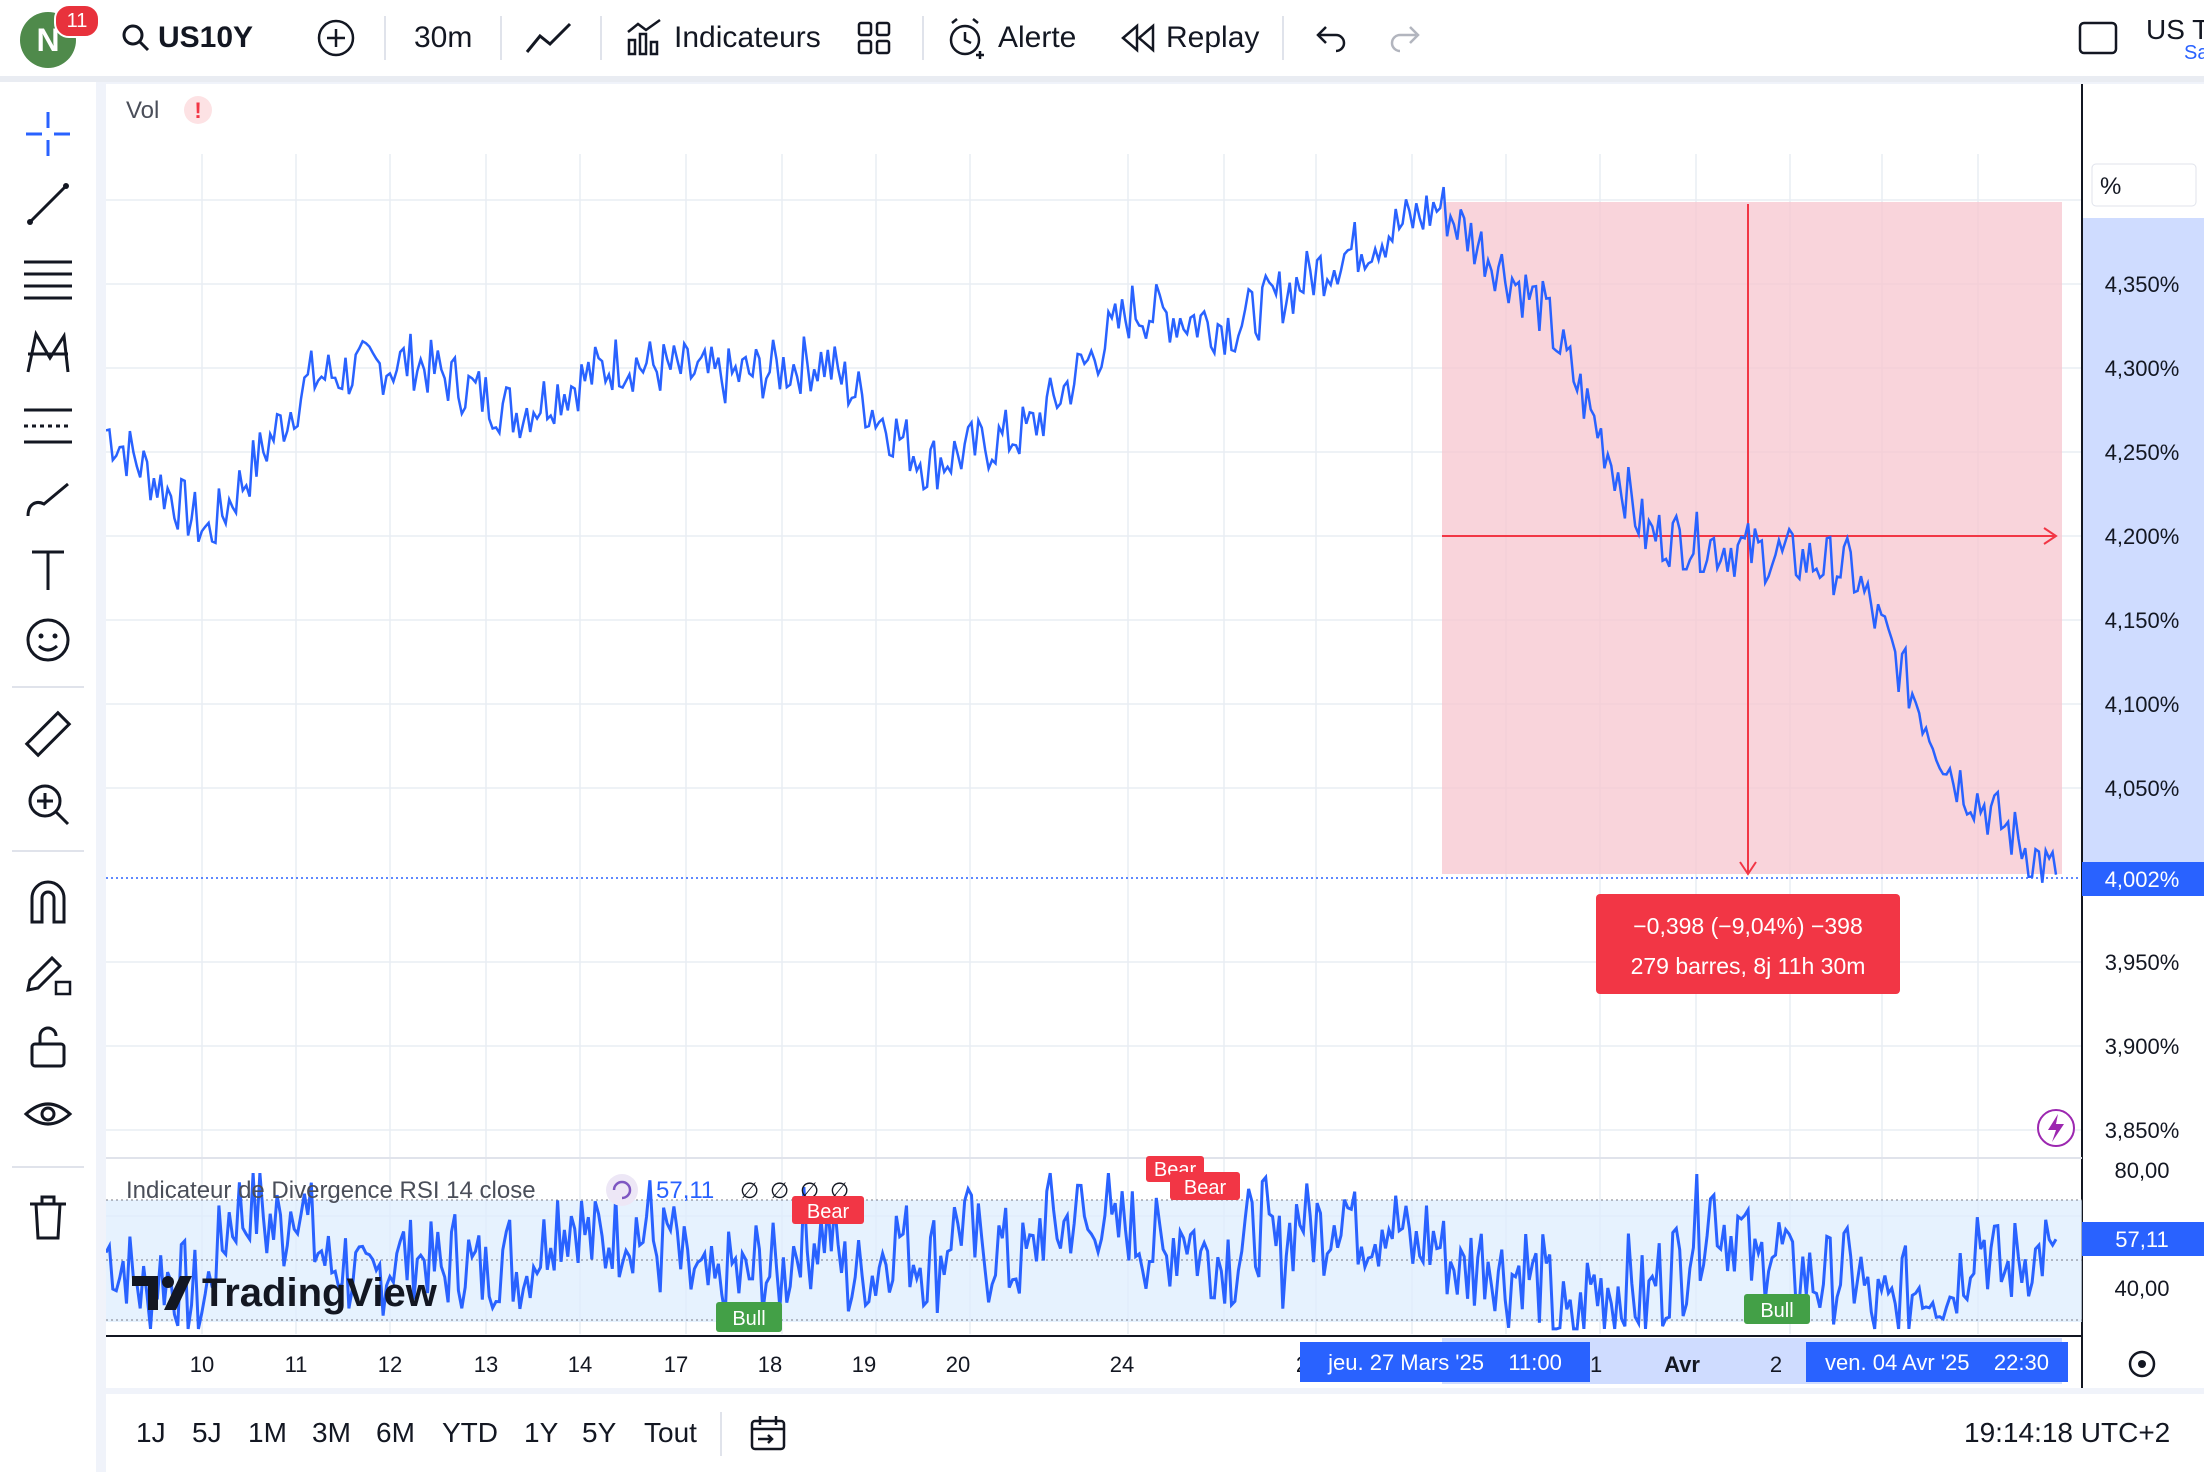 The width and height of the screenshot is (2204, 1472). I want to click on zoom-tool, so click(48, 804).